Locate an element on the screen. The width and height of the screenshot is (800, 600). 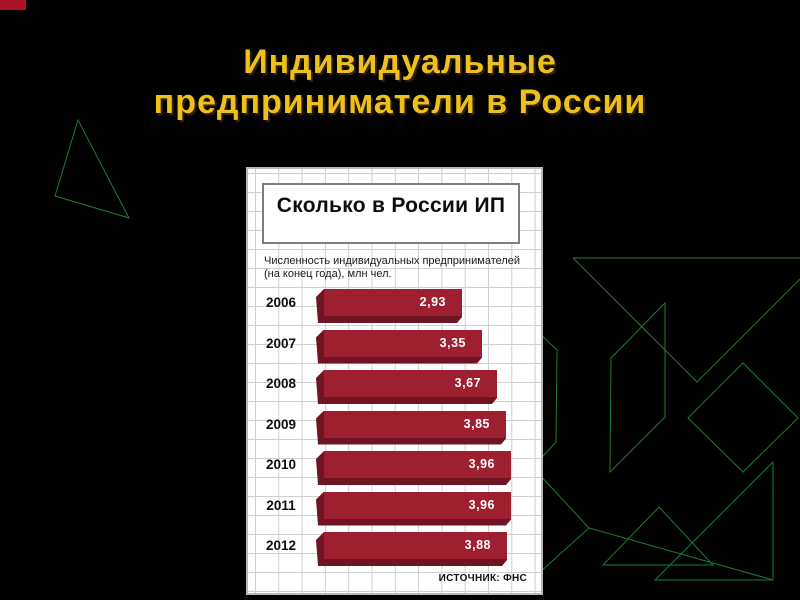
bar-row: 2010 3,96 is located at coordinates (394, 471).